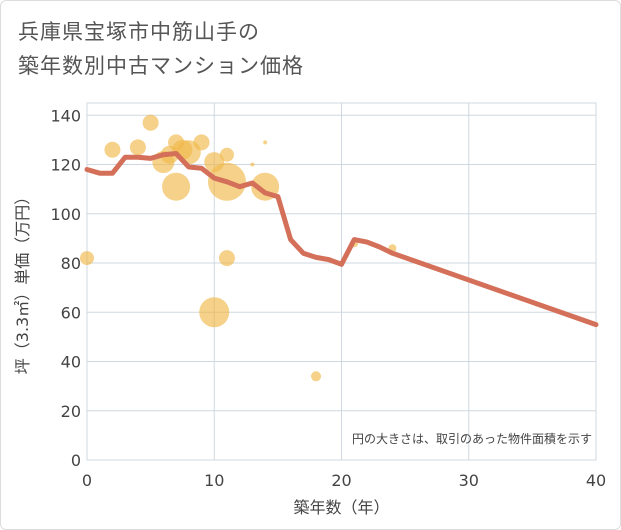 The height and width of the screenshot is (530, 621). I want to click on x-tick-labels: 0 10 20 30 40, so click(344, 480).